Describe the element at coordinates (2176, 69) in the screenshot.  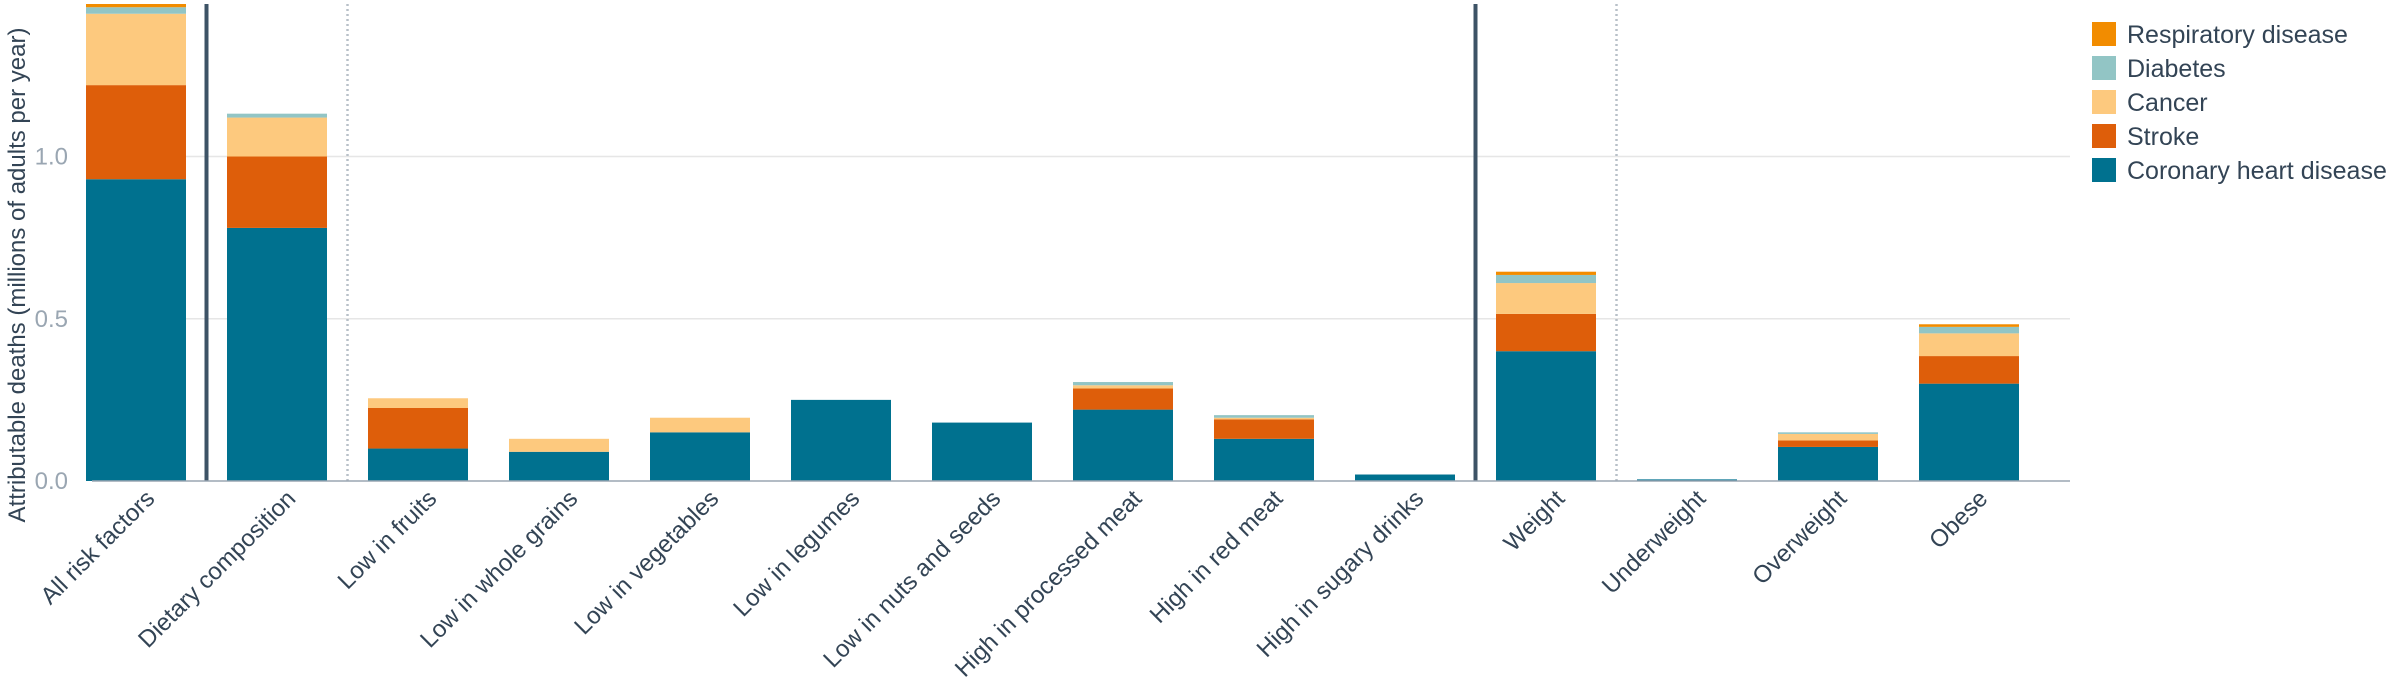
I see `legend-label: Diabetes` at that location.